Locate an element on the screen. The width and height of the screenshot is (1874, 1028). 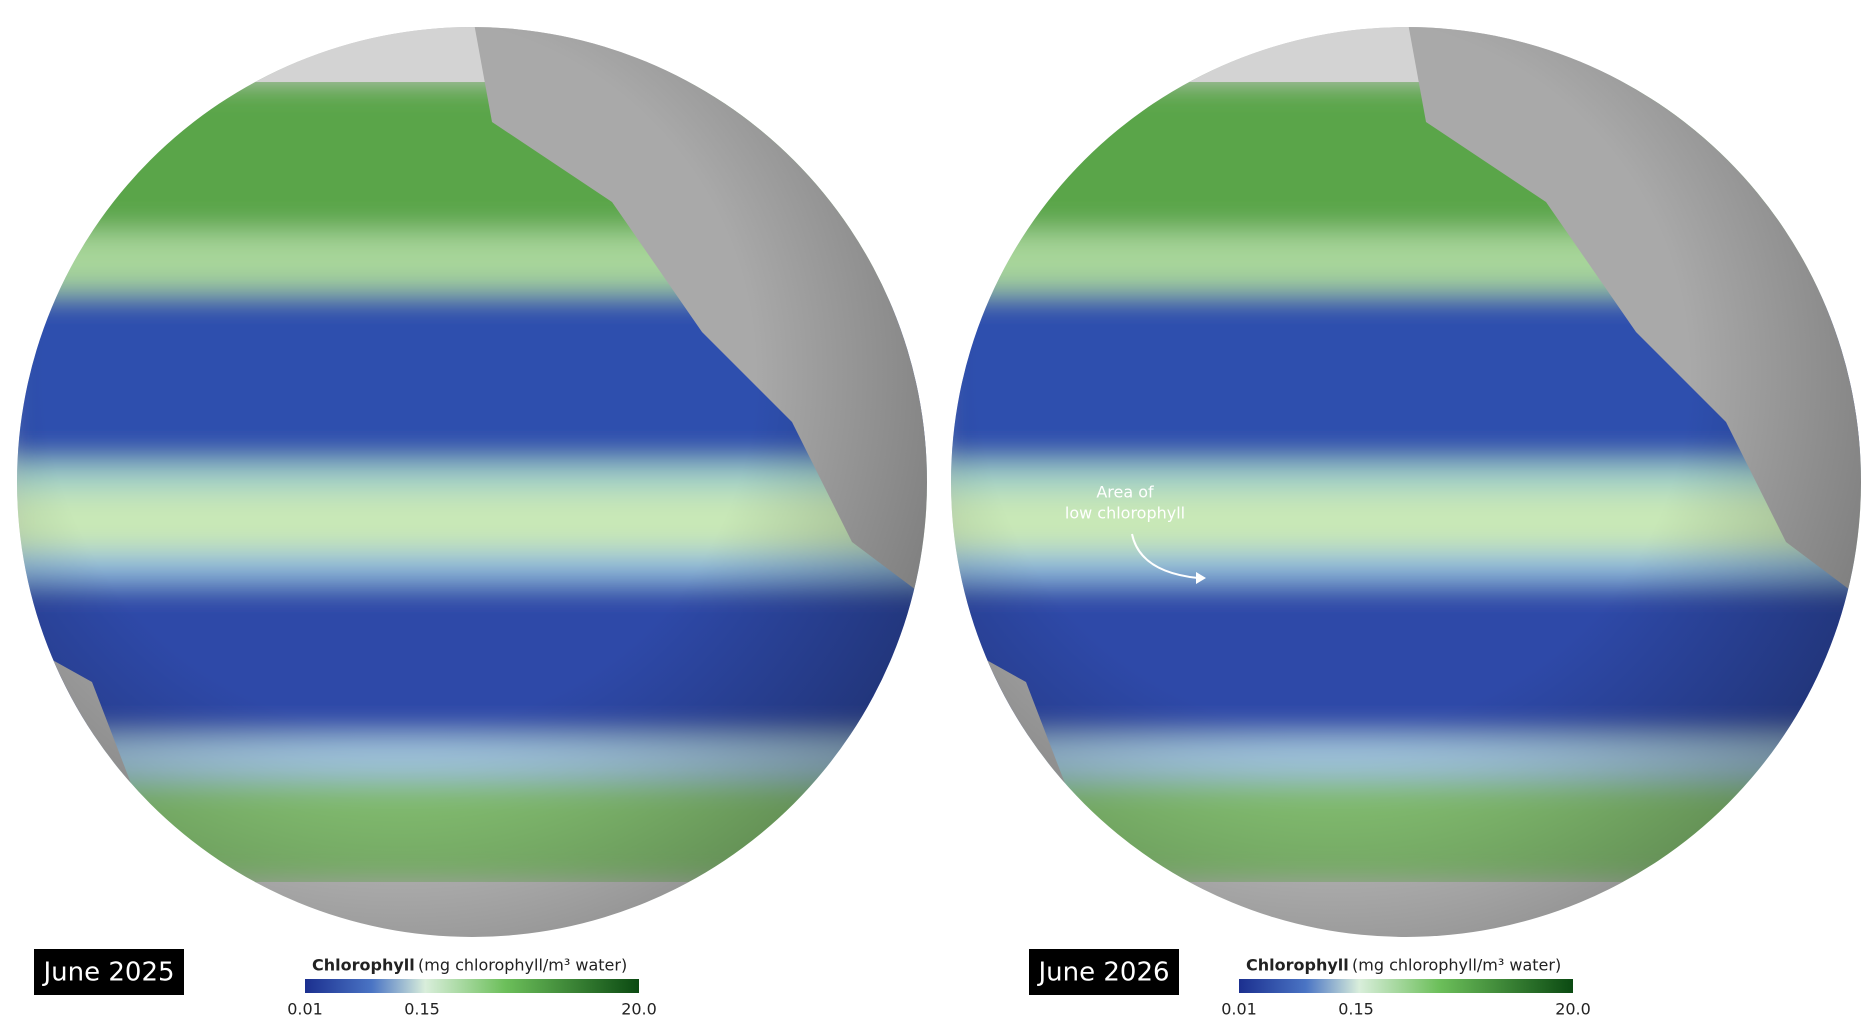
annotation: low chlorophyll is located at coordinates (1125, 513).